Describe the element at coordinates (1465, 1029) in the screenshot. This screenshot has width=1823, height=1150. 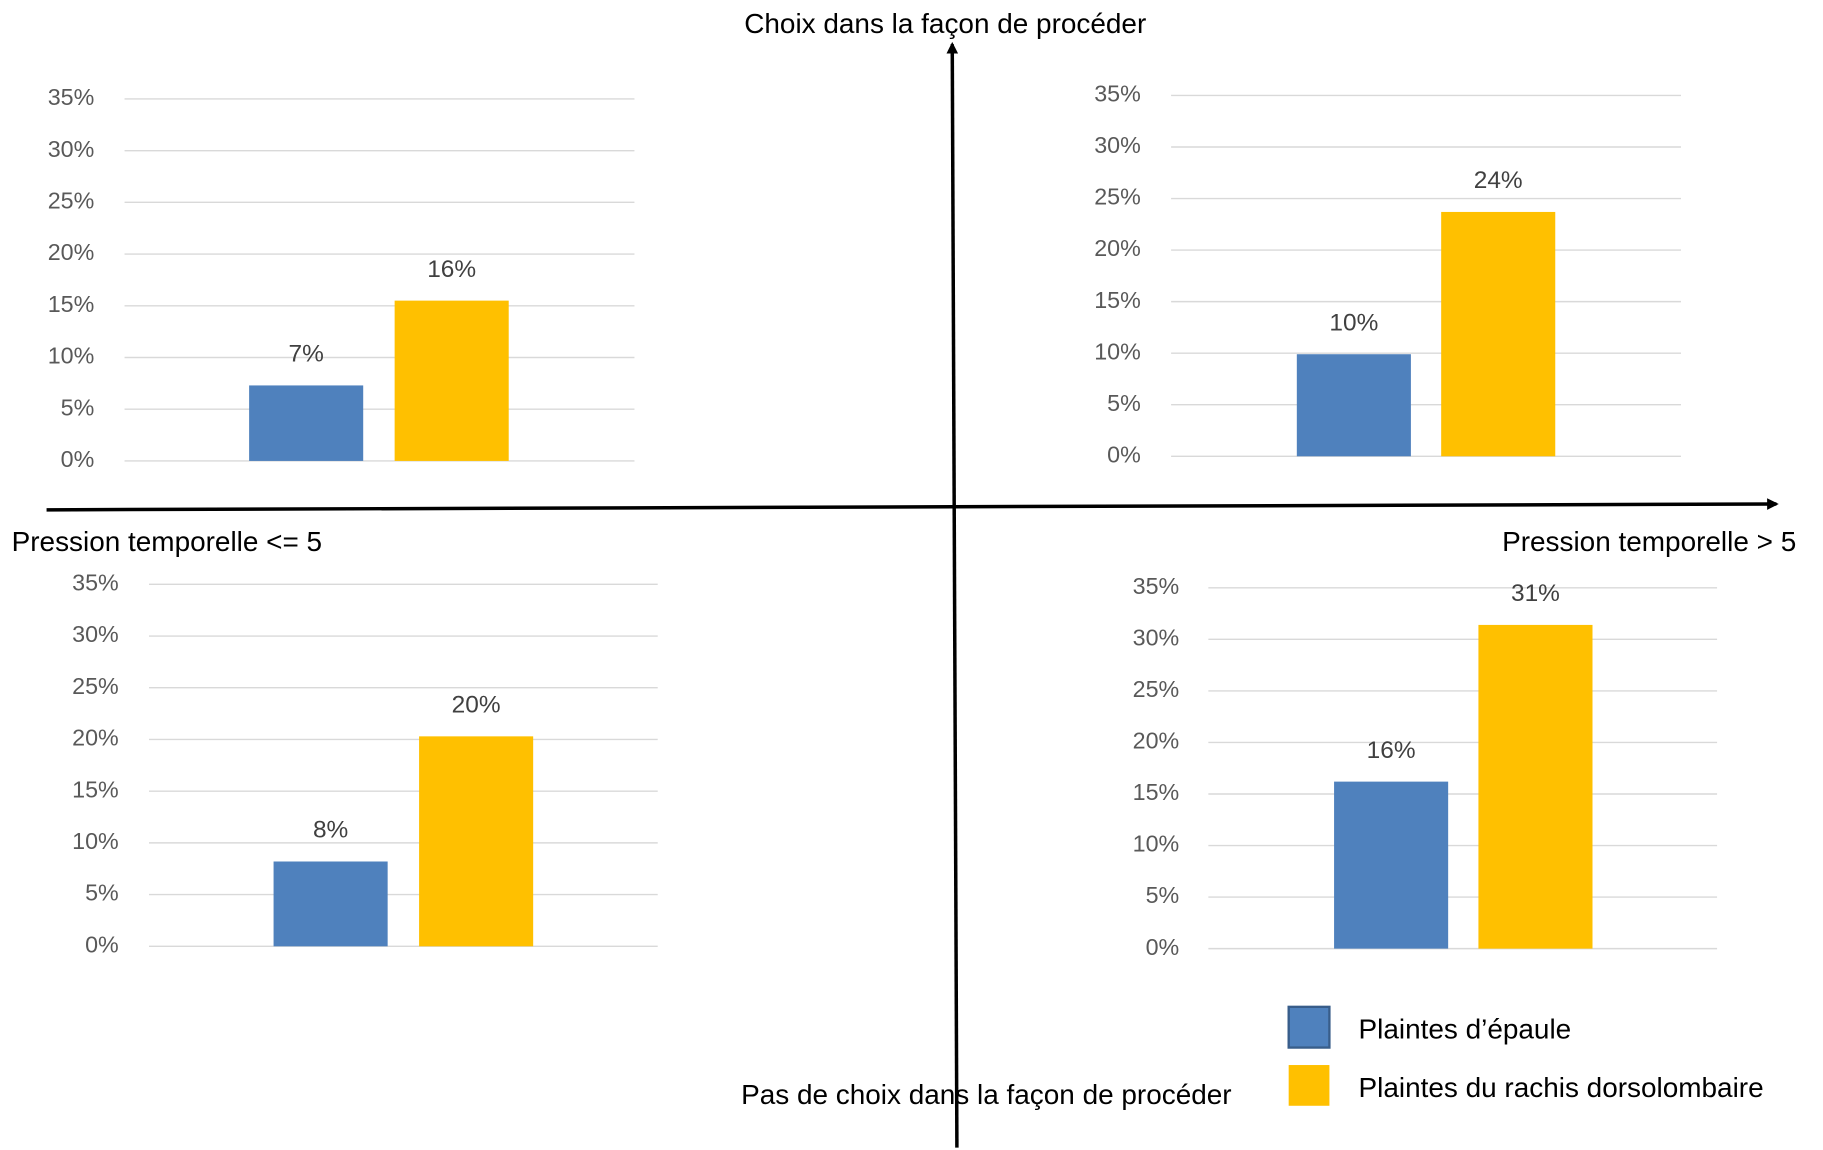
I see `legend-label: Plaintes d’épaule` at that location.